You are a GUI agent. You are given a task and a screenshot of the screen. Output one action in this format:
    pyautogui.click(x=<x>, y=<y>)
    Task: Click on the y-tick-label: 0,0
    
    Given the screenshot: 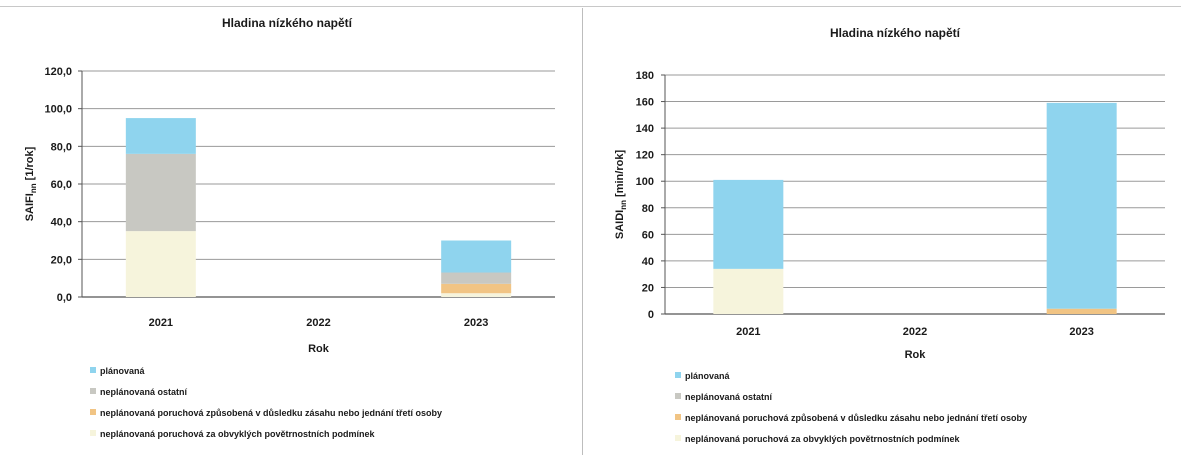 What is the action you would take?
    pyautogui.click(x=64, y=298)
    